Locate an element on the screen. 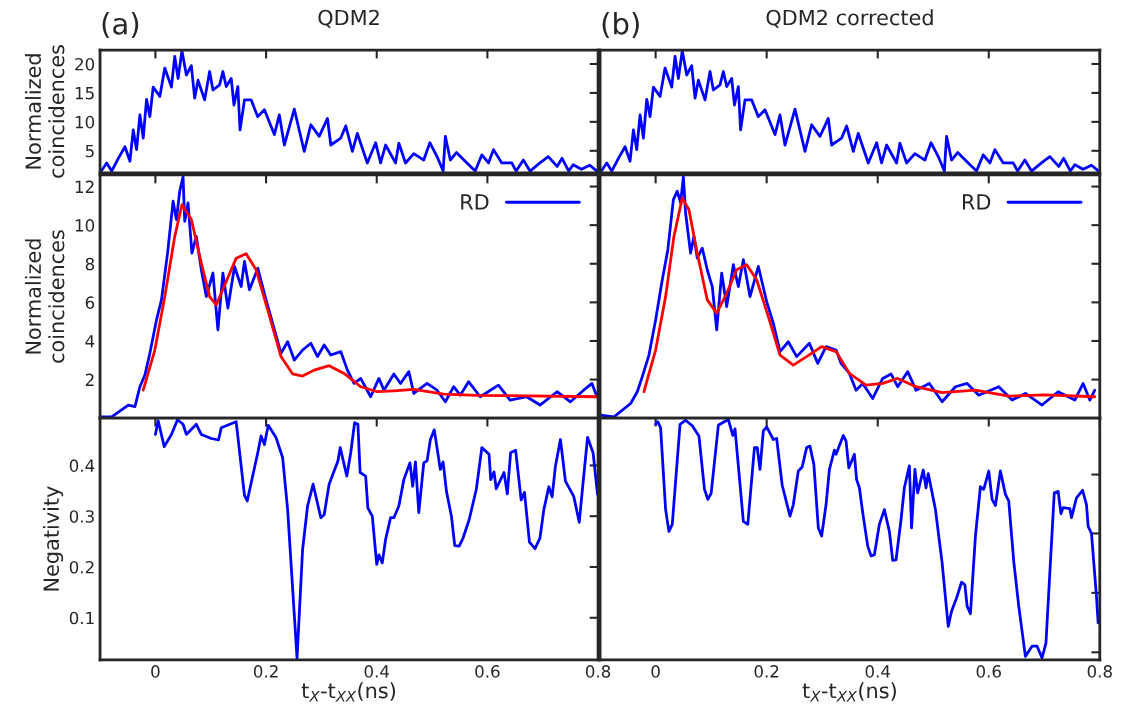  y-tick-label: 0.1 is located at coordinates (81, 618).